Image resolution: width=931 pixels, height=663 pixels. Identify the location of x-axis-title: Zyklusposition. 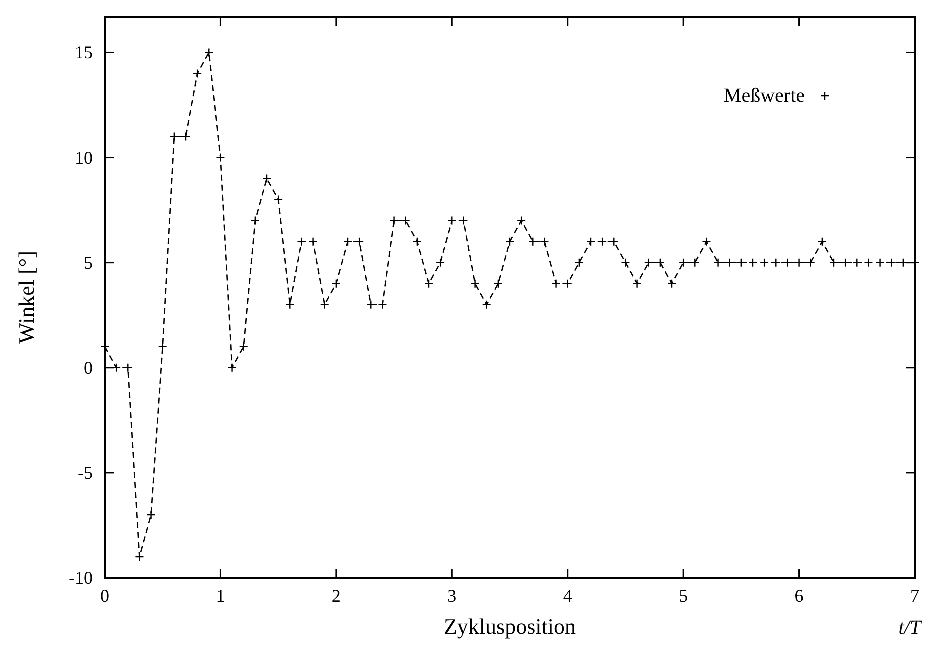
(510, 626).